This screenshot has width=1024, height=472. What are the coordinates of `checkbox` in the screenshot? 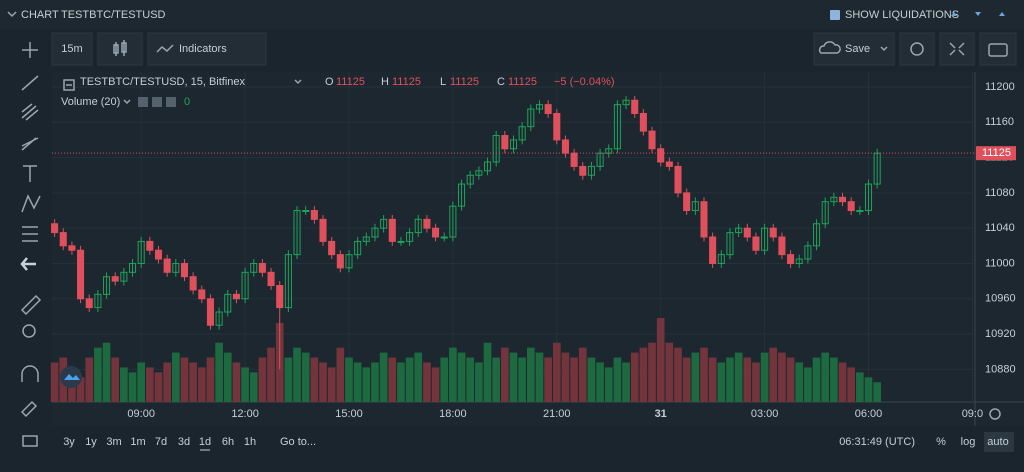 It's located at (835, 15).